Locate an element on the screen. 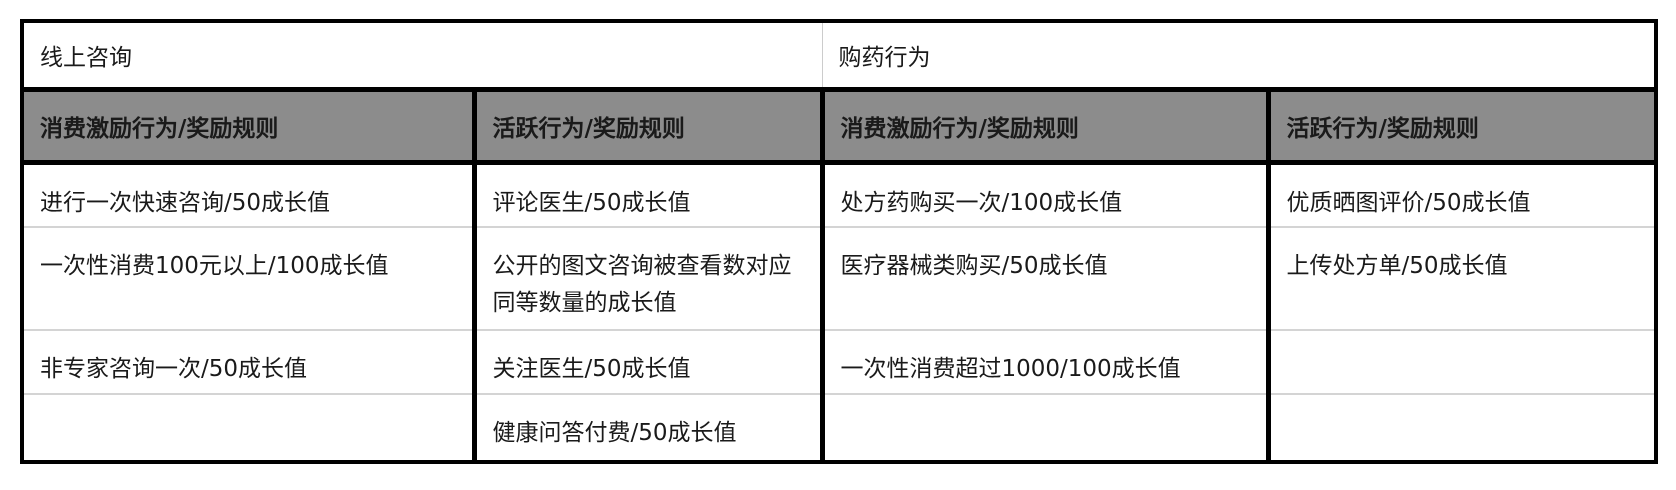  table-cell: 处方药购买一次/100成长值 is located at coordinates (1043, 195).